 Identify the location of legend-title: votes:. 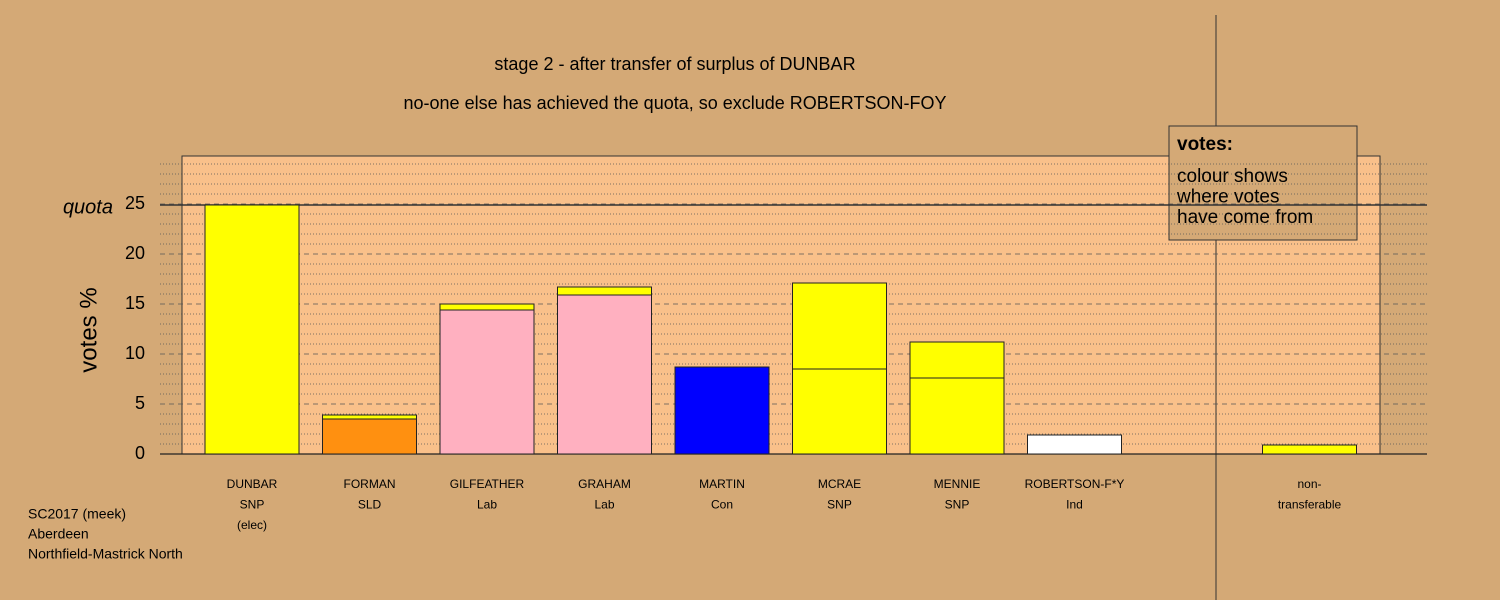
(1205, 144).